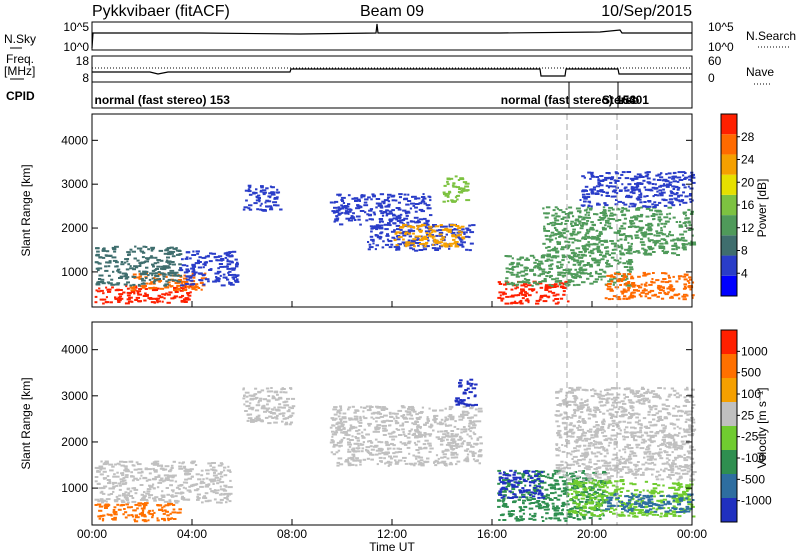  I want to click on nsearch-tick-bottom: 10^0, so click(721, 47).